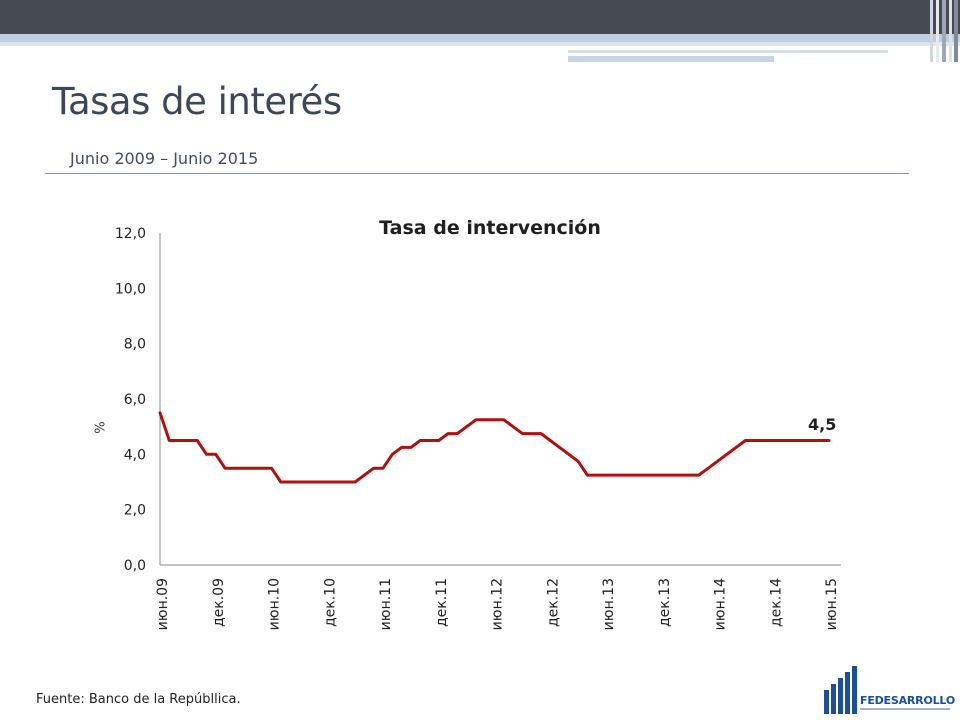 This screenshot has height=720, width=960. Describe the element at coordinates (130, 234) in the screenshot. I see `y-tick-label: 12,0` at that location.